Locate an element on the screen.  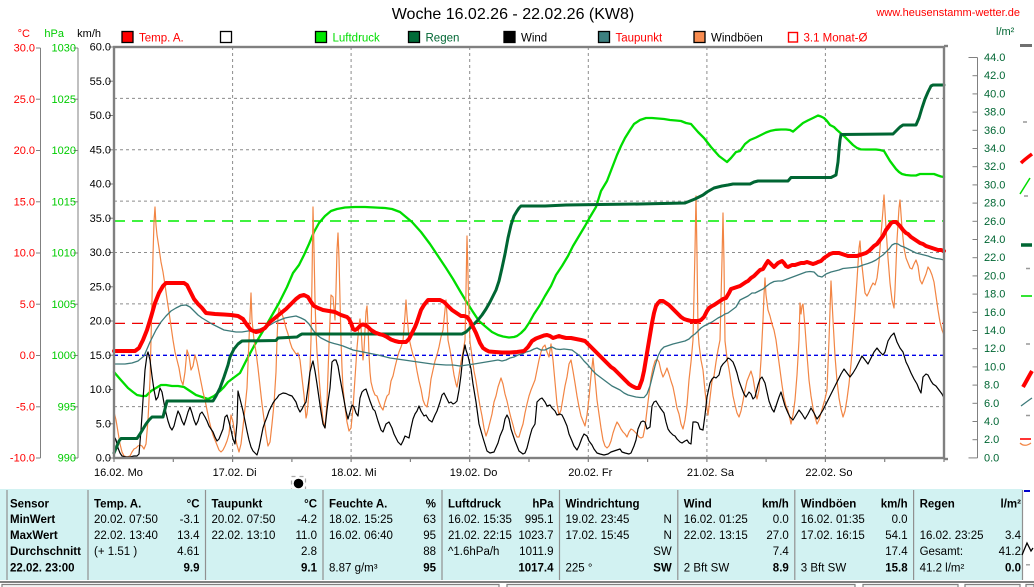
svg-text: 32.0 is located at coordinates (994, 167).